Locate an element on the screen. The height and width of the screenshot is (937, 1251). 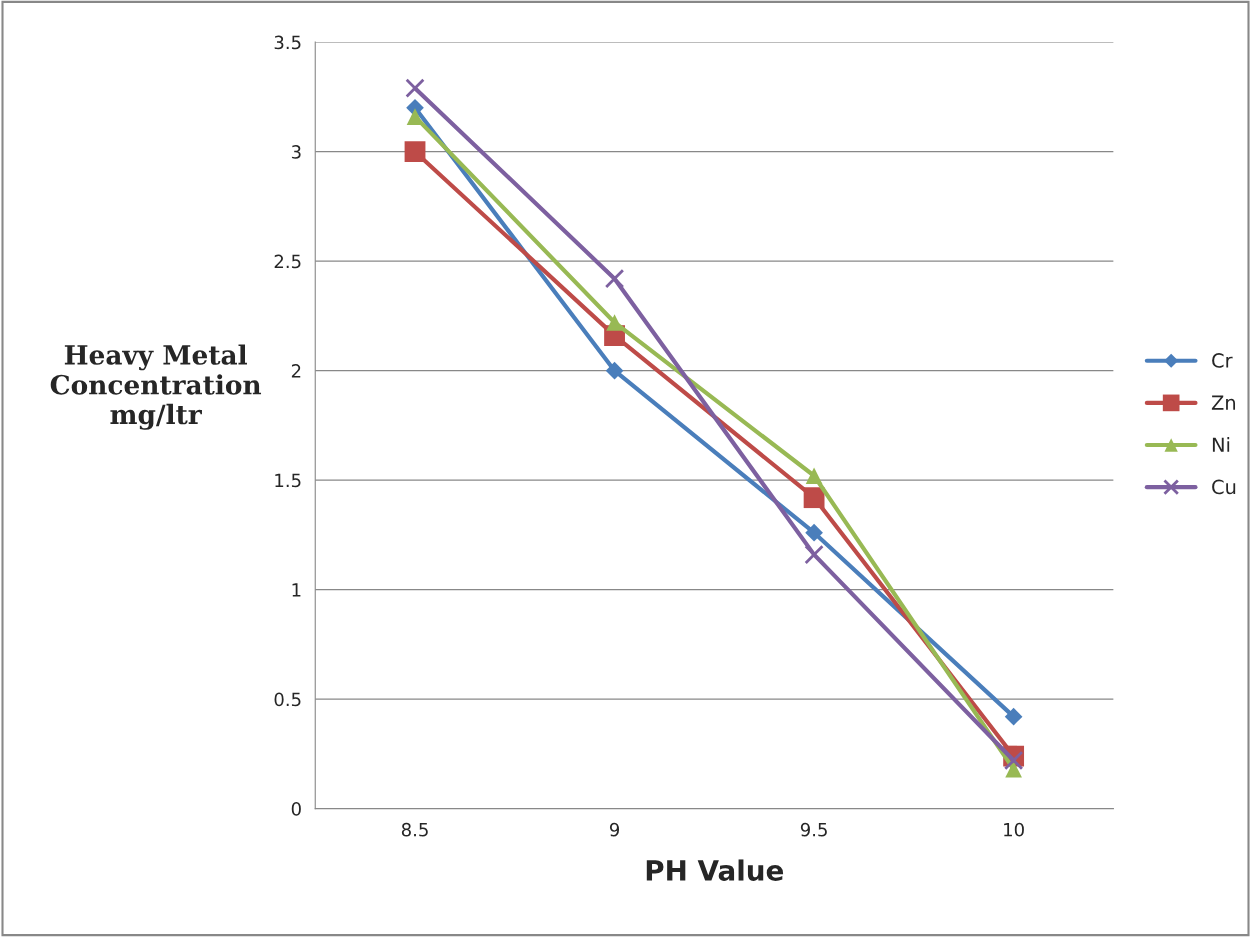
y-tick-label: 3.5 is located at coordinates (287, 42).